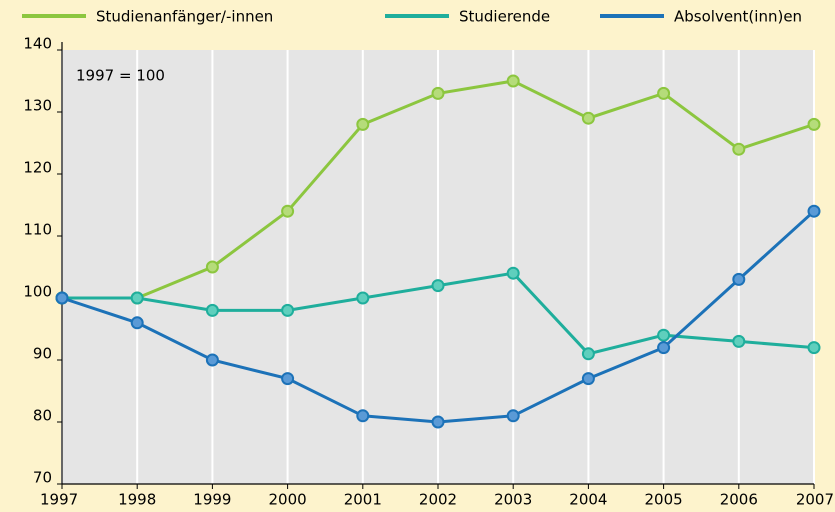  What do you see at coordinates (513, 500) in the screenshot?
I see `x-tick-label: 2003` at bounding box center [513, 500].